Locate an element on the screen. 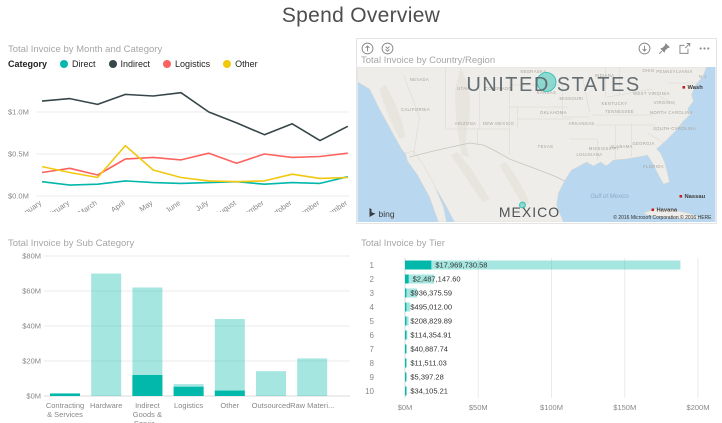 The image size is (722, 423). x-axis-label: May is located at coordinates (146, 205).